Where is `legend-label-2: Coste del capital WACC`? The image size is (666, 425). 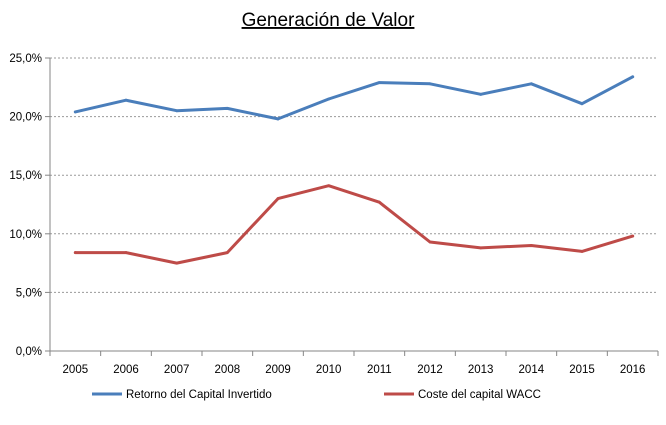 legend-label-2: Coste del capital WACC is located at coordinates (479, 395).